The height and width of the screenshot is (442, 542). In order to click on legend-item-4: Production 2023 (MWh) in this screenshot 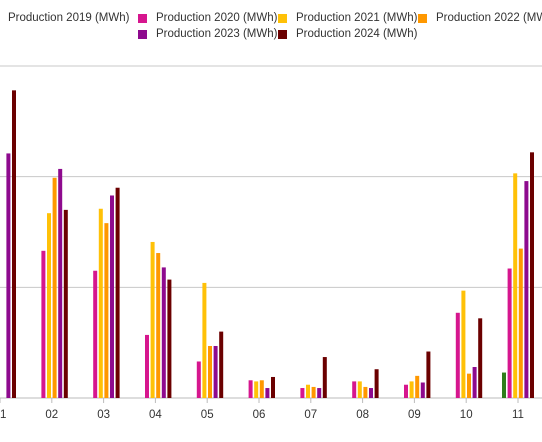, I will do `click(207, 34)`.